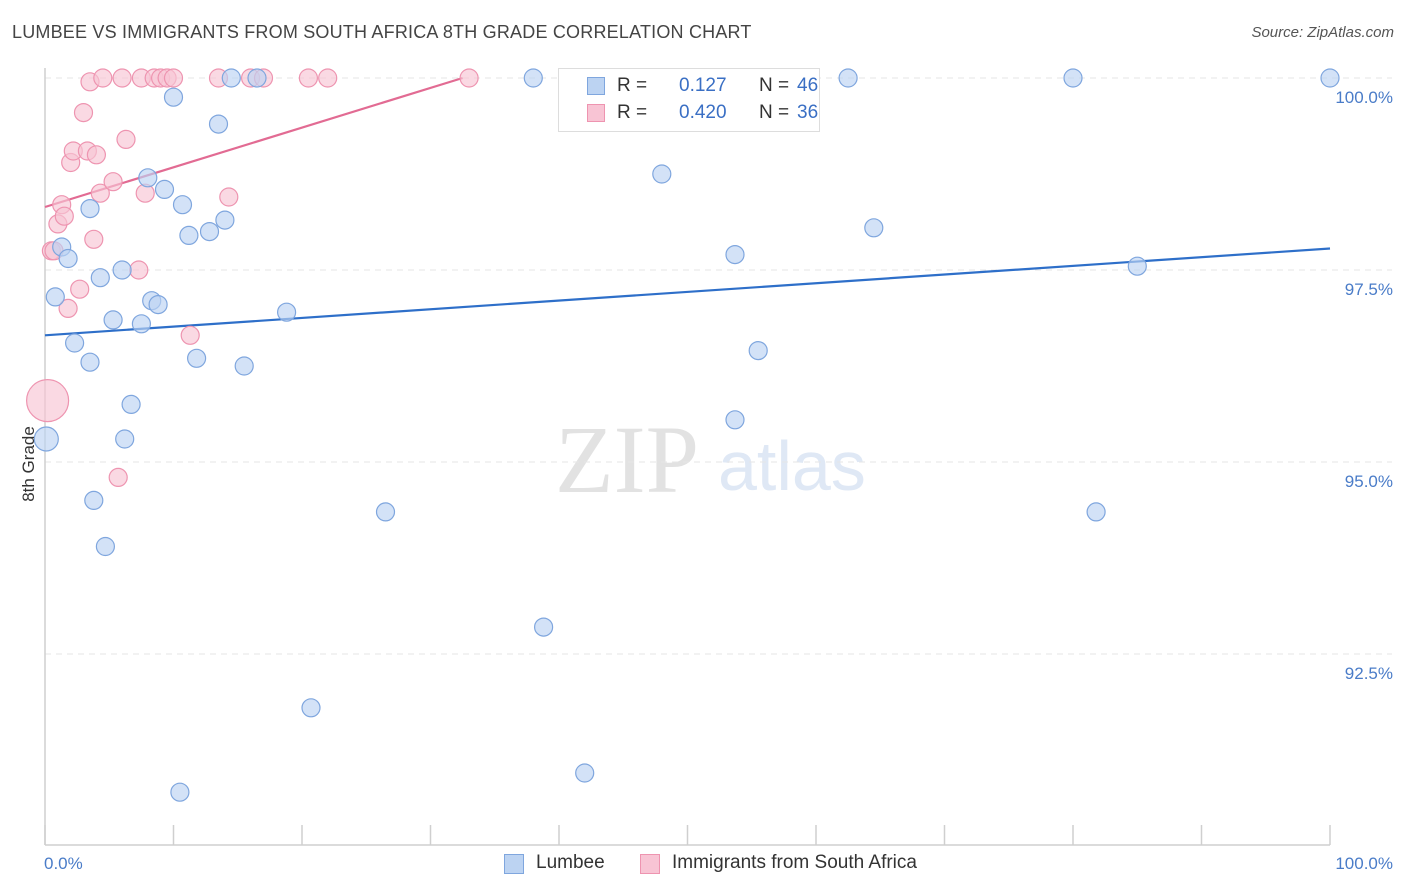 The image size is (1406, 892). Describe the element at coordinates (1369, 481) in the screenshot. I see `y-tick-label: 95.0%` at that location.